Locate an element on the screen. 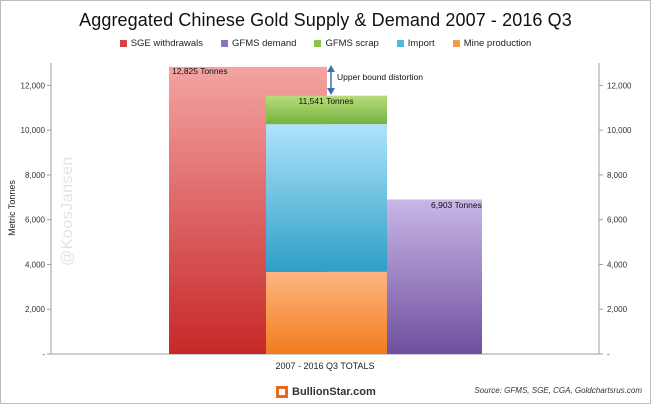 The width and height of the screenshot is (651, 404). bullionstar-logo: BullionStar.com is located at coordinates (326, 392).